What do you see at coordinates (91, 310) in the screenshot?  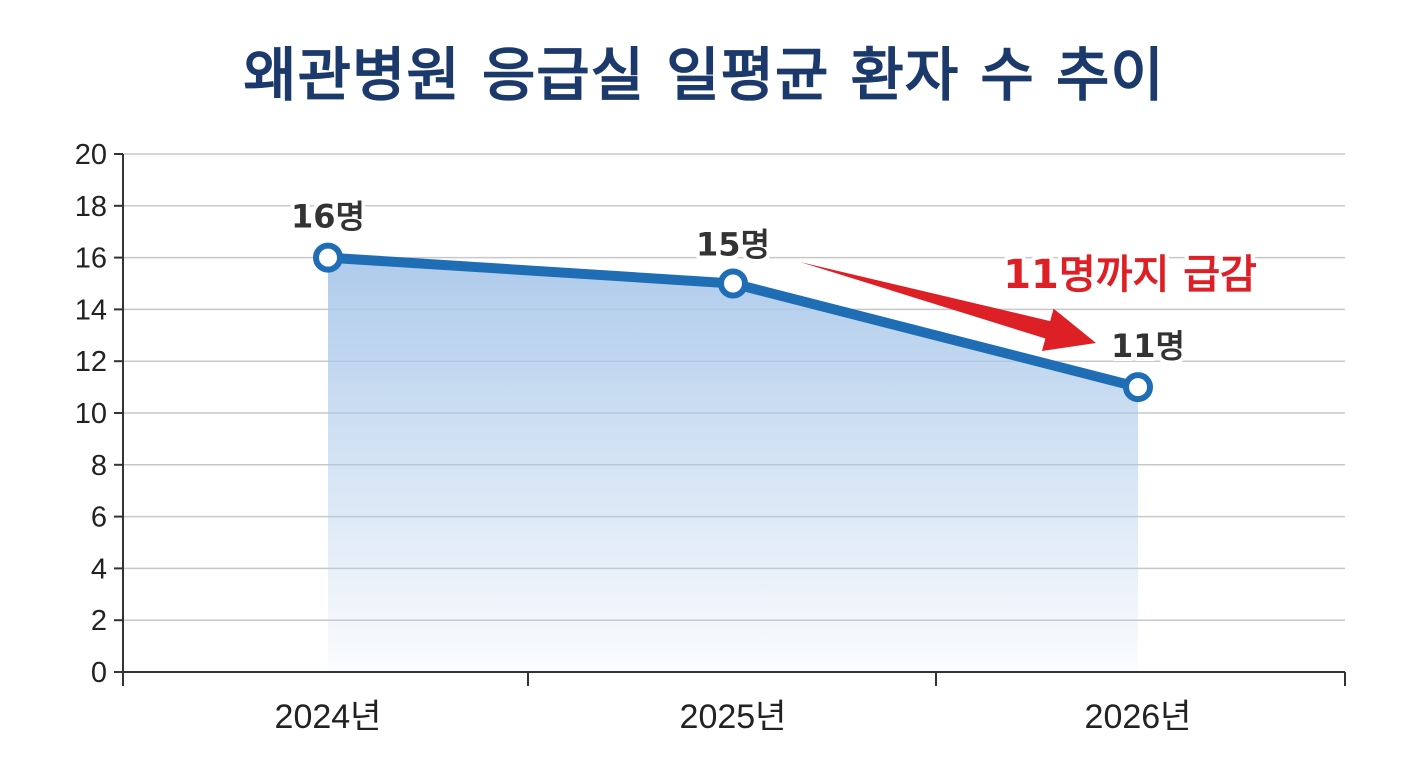 I see `y-tick-label: 14` at bounding box center [91, 310].